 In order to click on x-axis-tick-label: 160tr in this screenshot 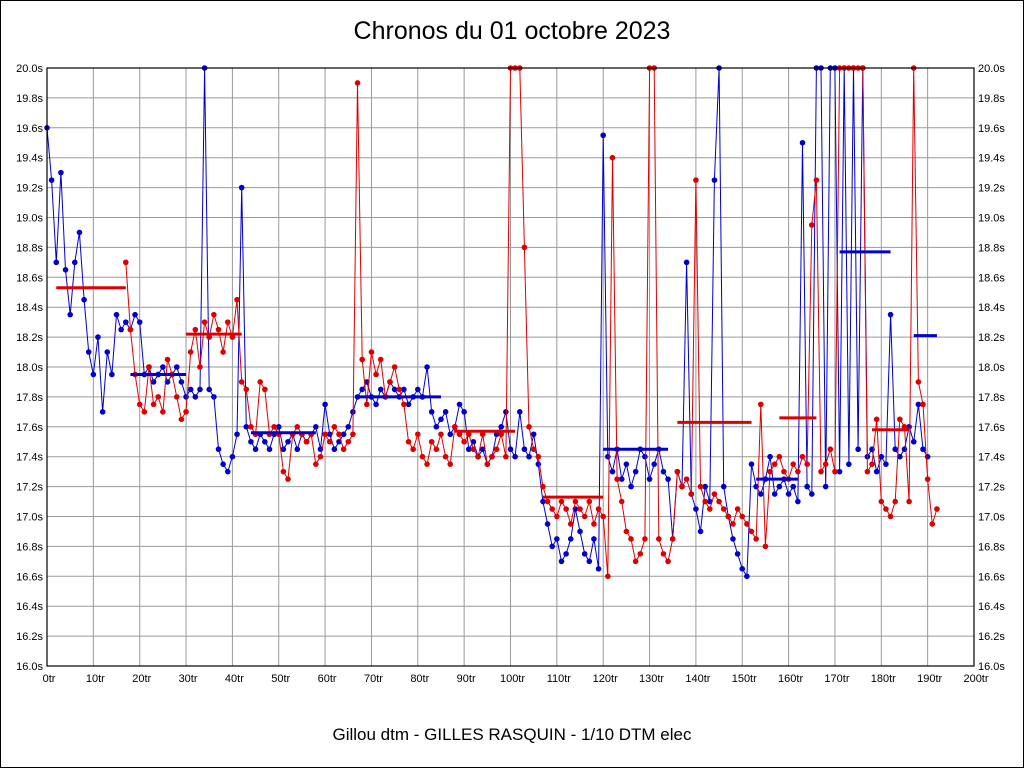, I will do `click(790, 679)`.